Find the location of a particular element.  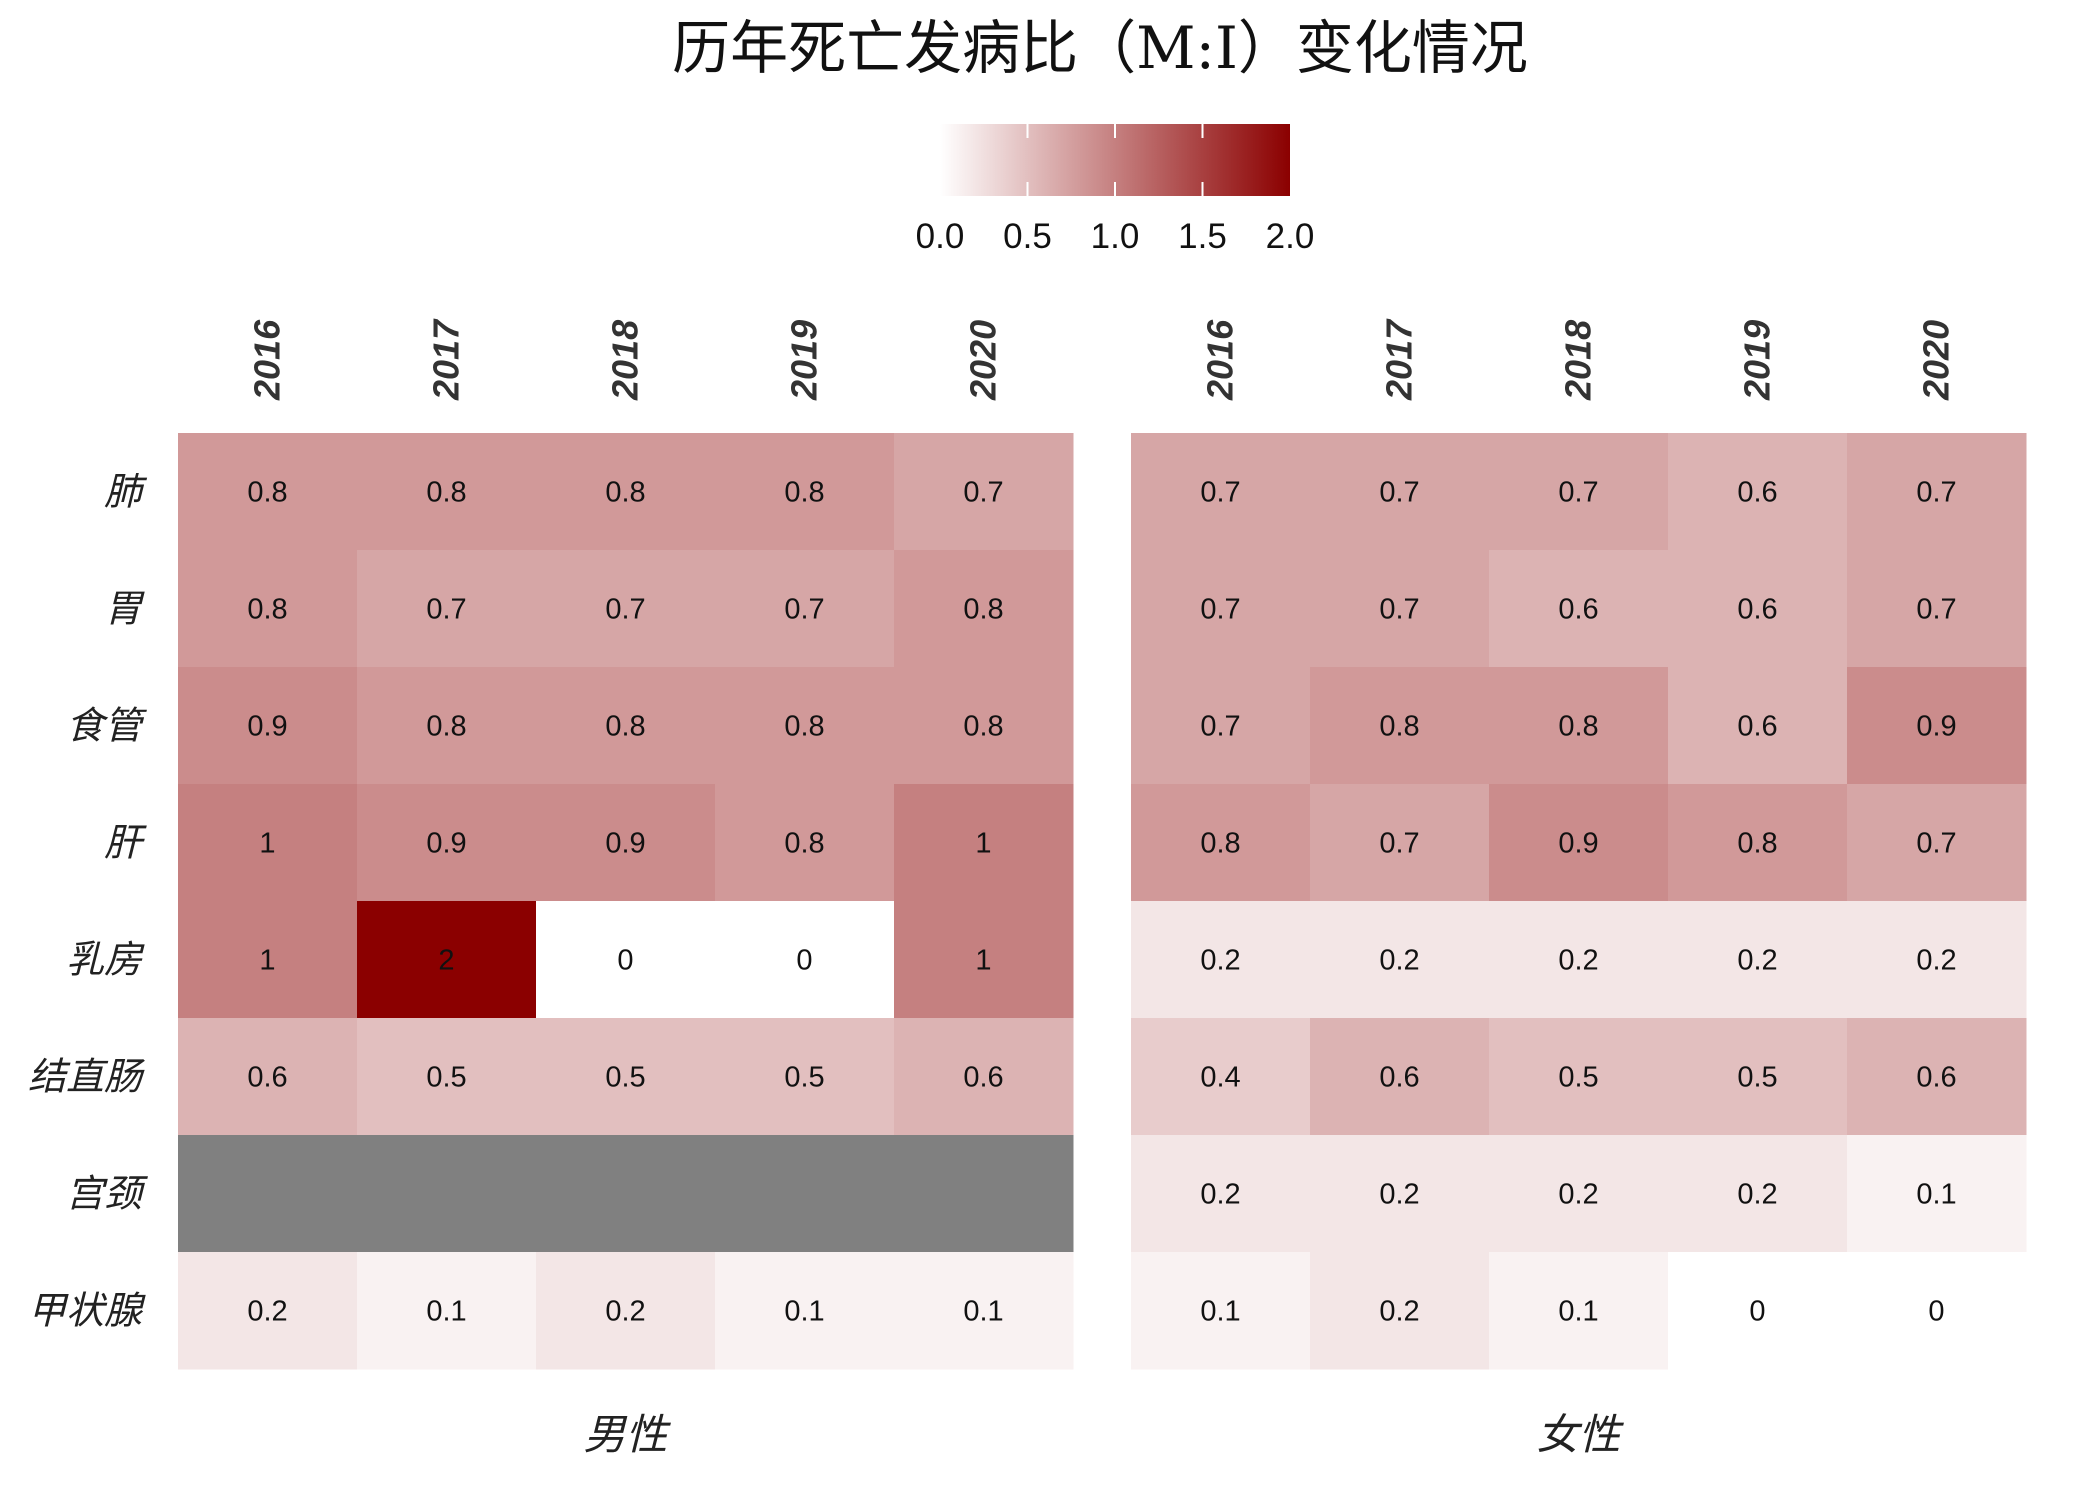

row-label: 宫颈 is located at coordinates (107, 1194).